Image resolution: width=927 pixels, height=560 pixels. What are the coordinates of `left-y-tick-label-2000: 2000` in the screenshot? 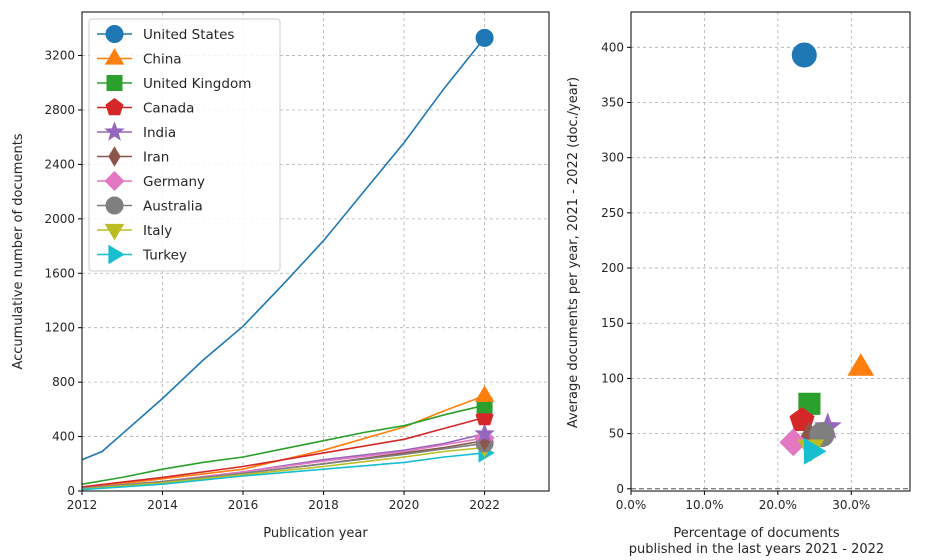 It's located at (59, 219).